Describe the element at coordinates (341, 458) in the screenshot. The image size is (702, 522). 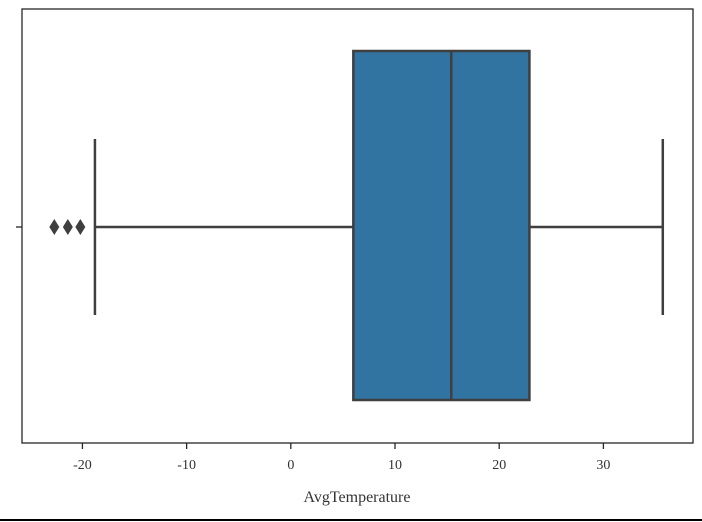
I see `x-axis-ticks: -20 -10 0 10 20 30` at that location.